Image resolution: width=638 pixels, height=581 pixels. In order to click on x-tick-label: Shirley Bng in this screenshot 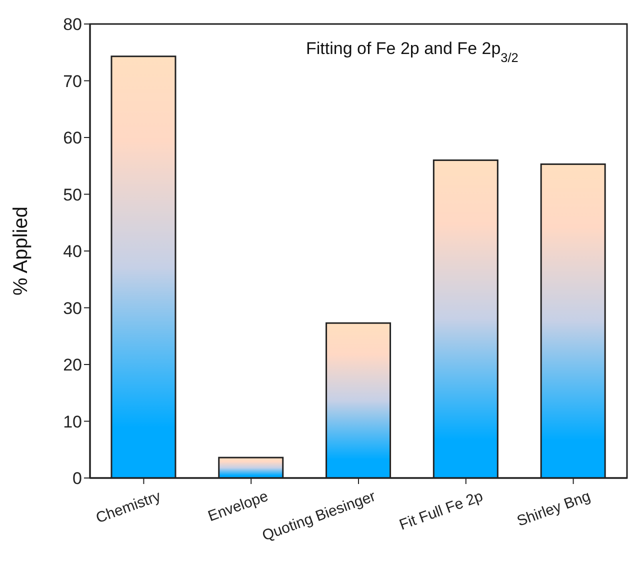, I will do `click(553, 509)`.